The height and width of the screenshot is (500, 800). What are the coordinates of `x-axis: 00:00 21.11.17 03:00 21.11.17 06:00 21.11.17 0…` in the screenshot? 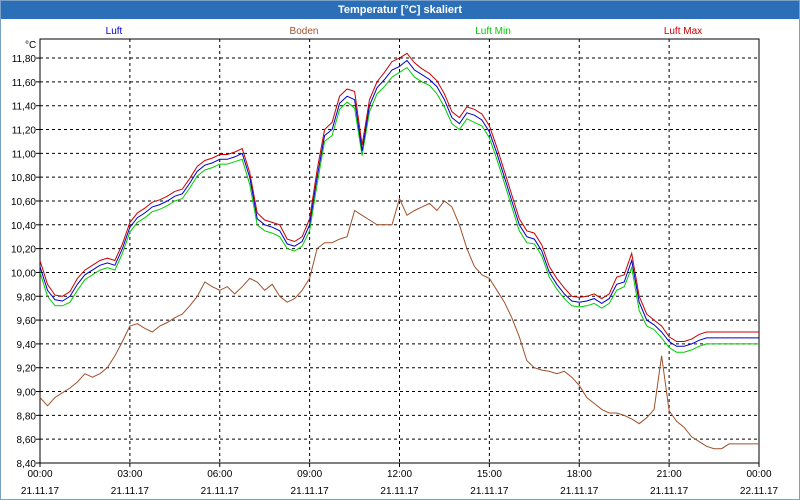 It's located at (400, 480).